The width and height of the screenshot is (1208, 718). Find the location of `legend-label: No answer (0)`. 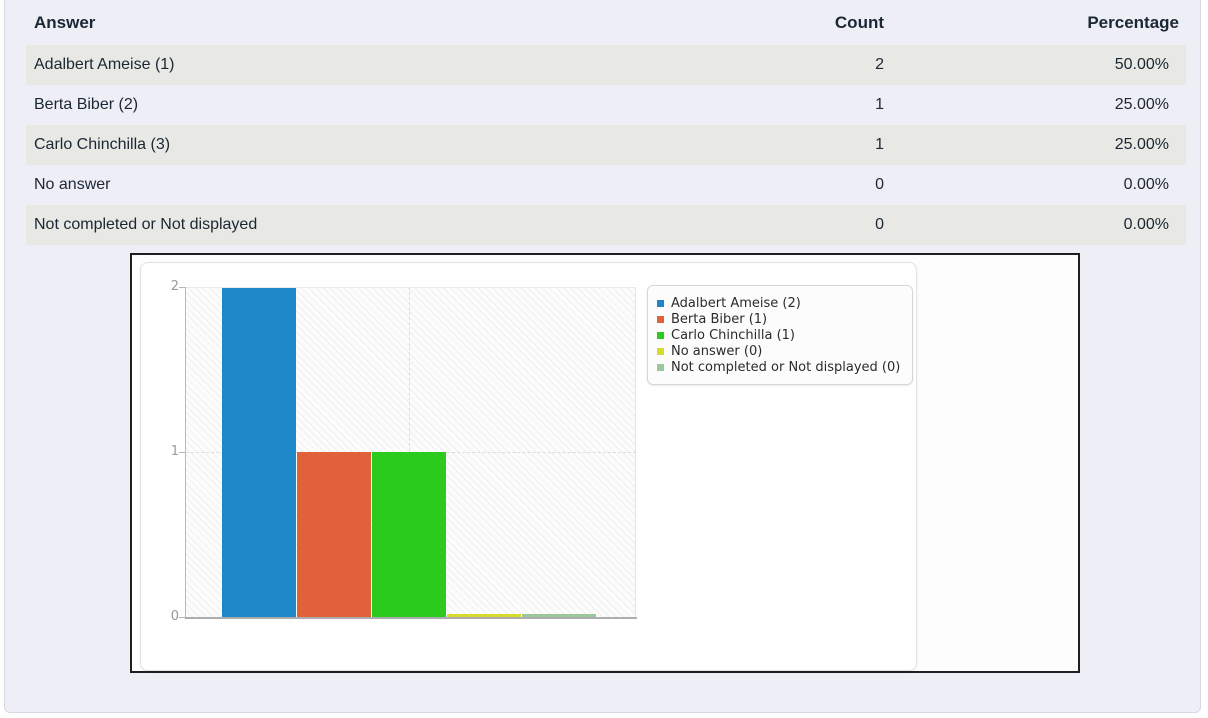

legend-label: No answer (0) is located at coordinates (717, 351).